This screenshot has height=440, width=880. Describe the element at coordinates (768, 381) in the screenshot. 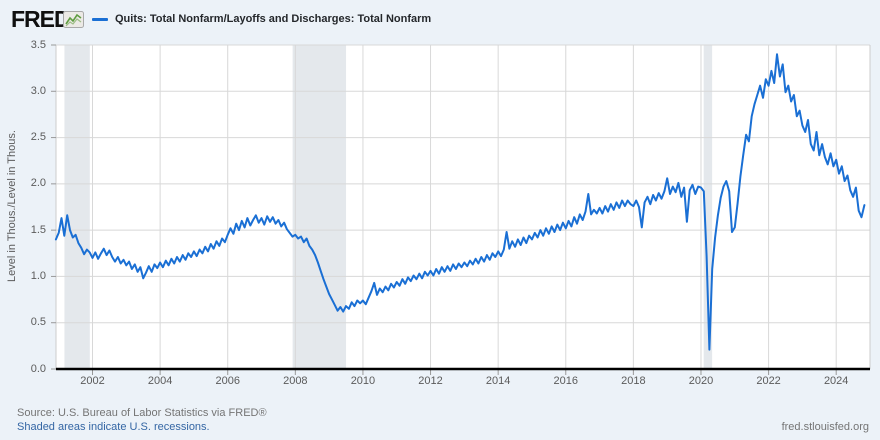

I see `x-tick-label: 2022` at that location.